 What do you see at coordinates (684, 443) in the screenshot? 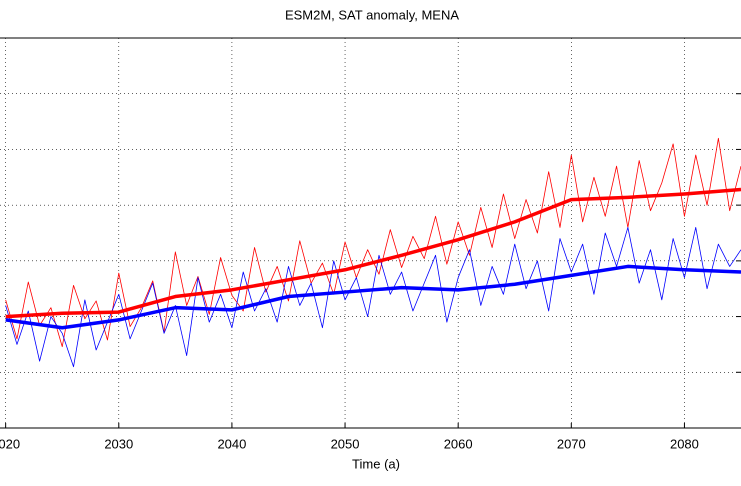
I see `x-tick-label: 2080` at bounding box center [684, 443].